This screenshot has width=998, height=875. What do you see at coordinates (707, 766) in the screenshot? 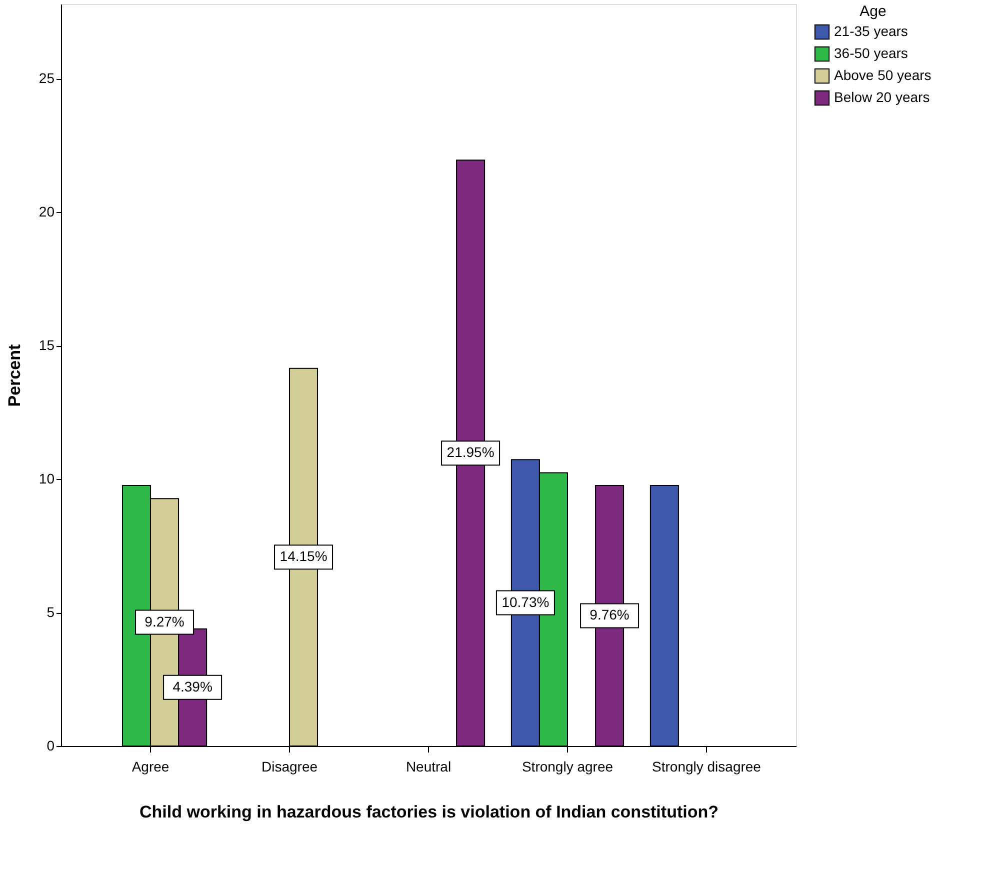
I see `x-tick-label: Strongly disagree` at bounding box center [707, 766].